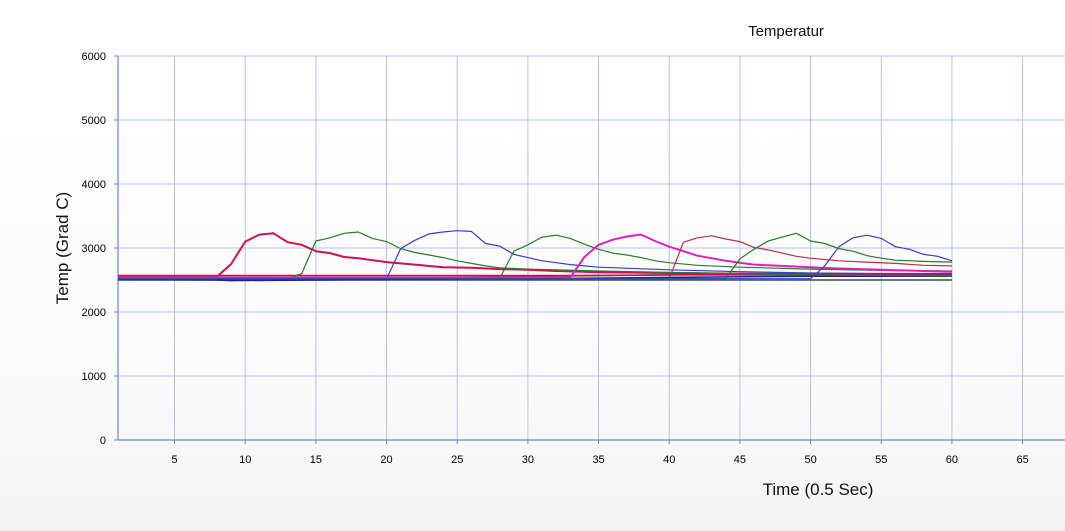 This screenshot has height=531, width=1065. What do you see at coordinates (881, 460) in the screenshot?
I see `x-tick-label: 55` at bounding box center [881, 460].